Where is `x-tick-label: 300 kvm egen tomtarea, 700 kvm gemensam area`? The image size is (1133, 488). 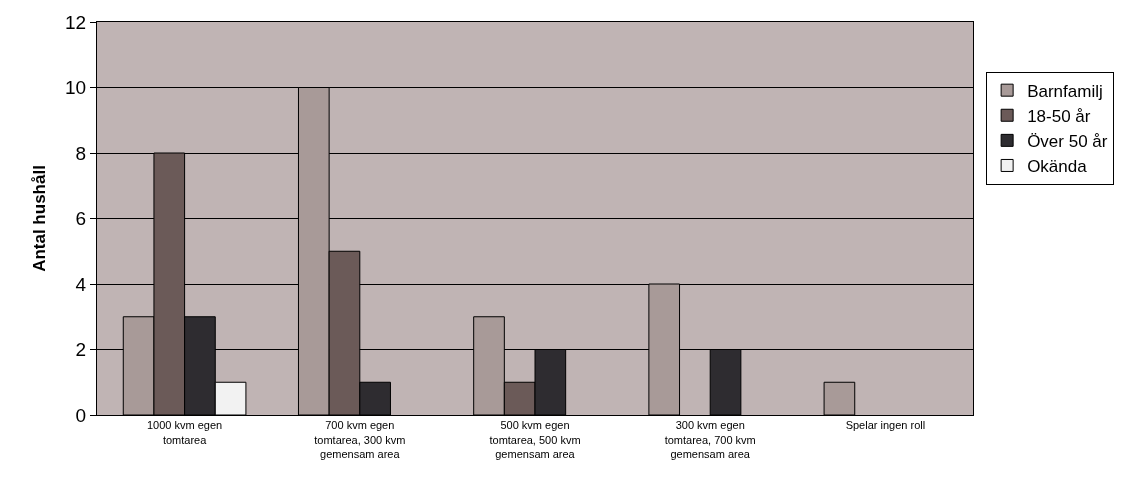 x-tick-label: 300 kvm egen tomtarea, 700 kvm gemensam area is located at coordinates (710, 439).